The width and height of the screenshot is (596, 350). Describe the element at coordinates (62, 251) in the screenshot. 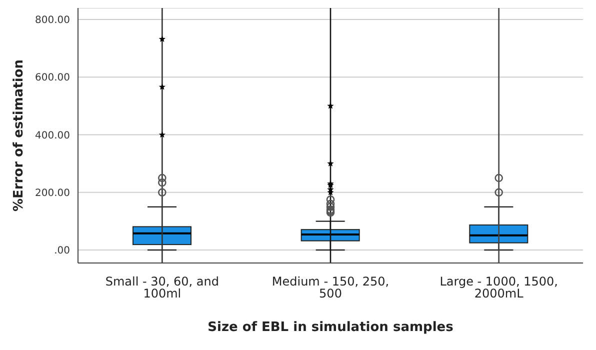

I see `y-tick-label: .00` at that location.